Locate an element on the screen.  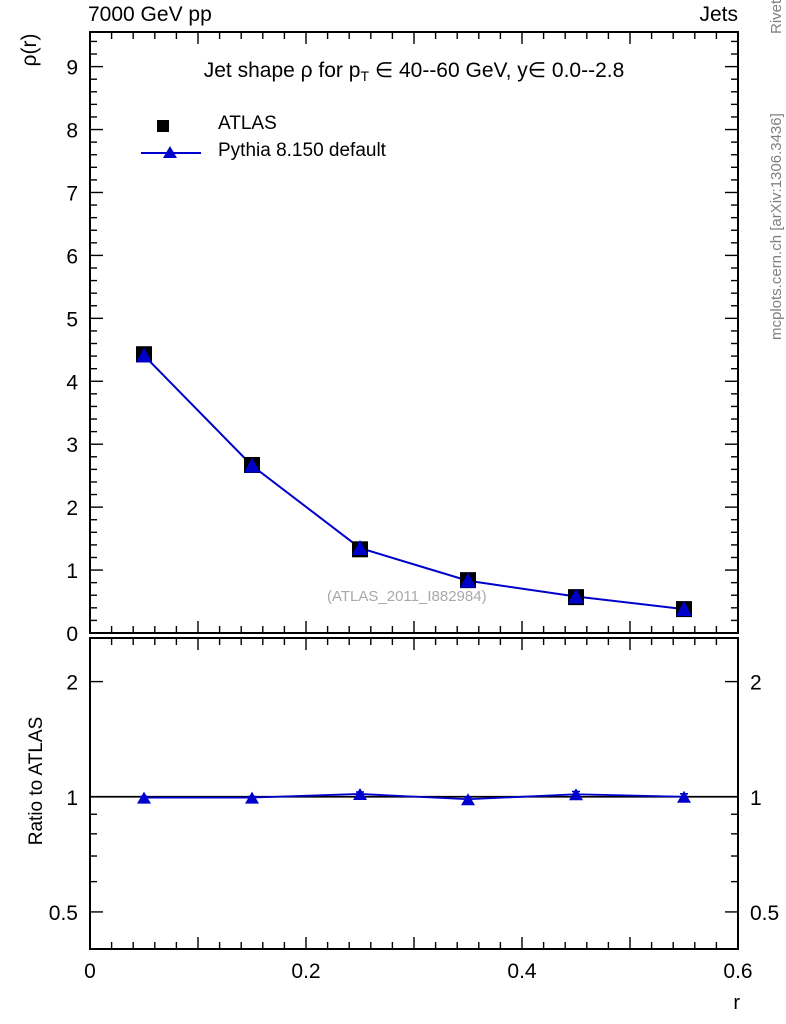
plot-title-rest: ∈ 40--60 GeV, y∈ 0.0--2.8 is located at coordinates (497, 70).